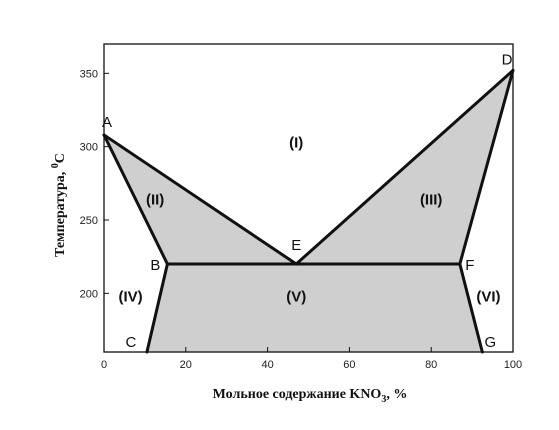 The height and width of the screenshot is (430, 559). What do you see at coordinates (431, 199) in the screenshot?
I see `region-label-2: (III)` at bounding box center [431, 199].